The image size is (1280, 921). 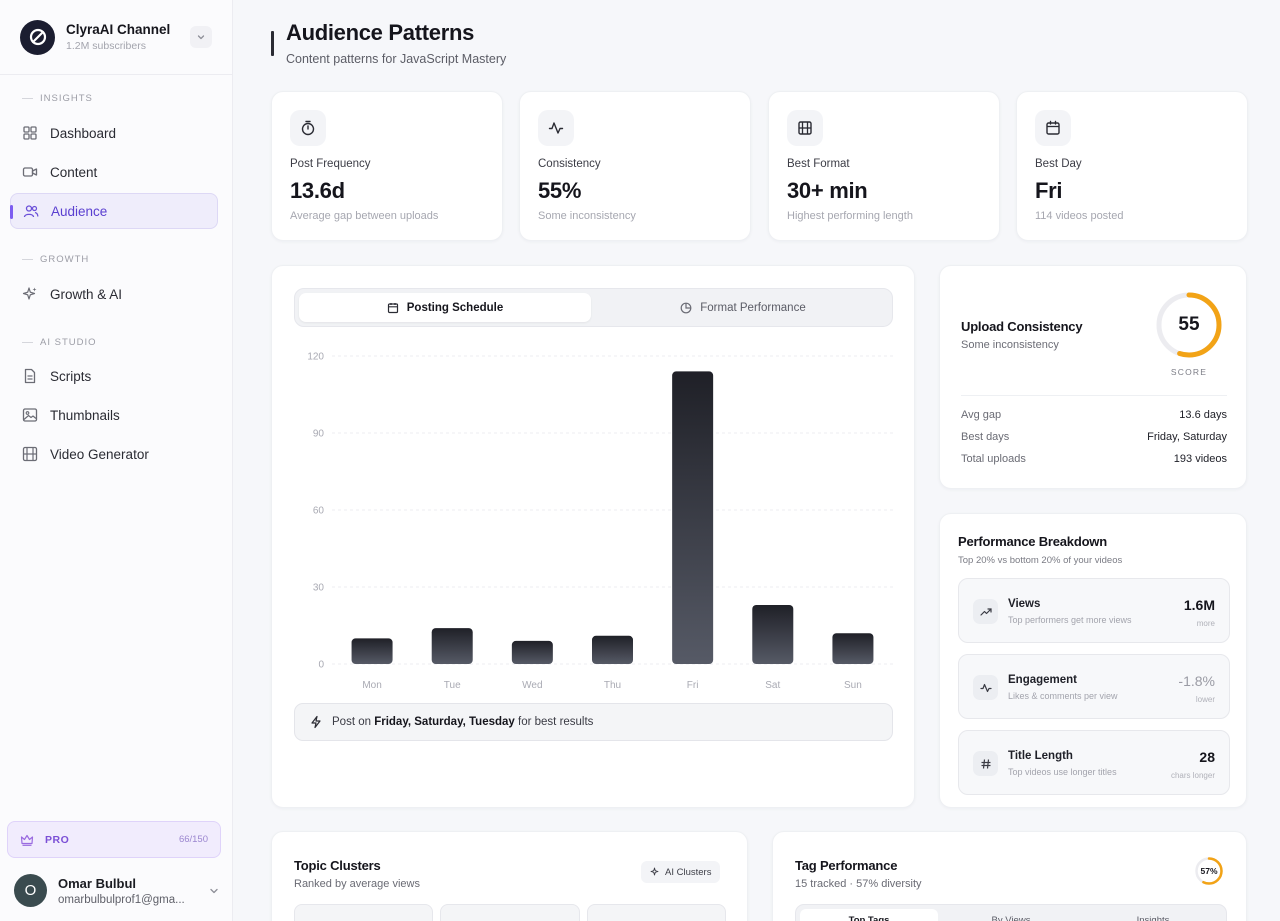 I want to click on stat-row-avg-gap: Avg gap 13.6 days, so click(x=1094, y=415).